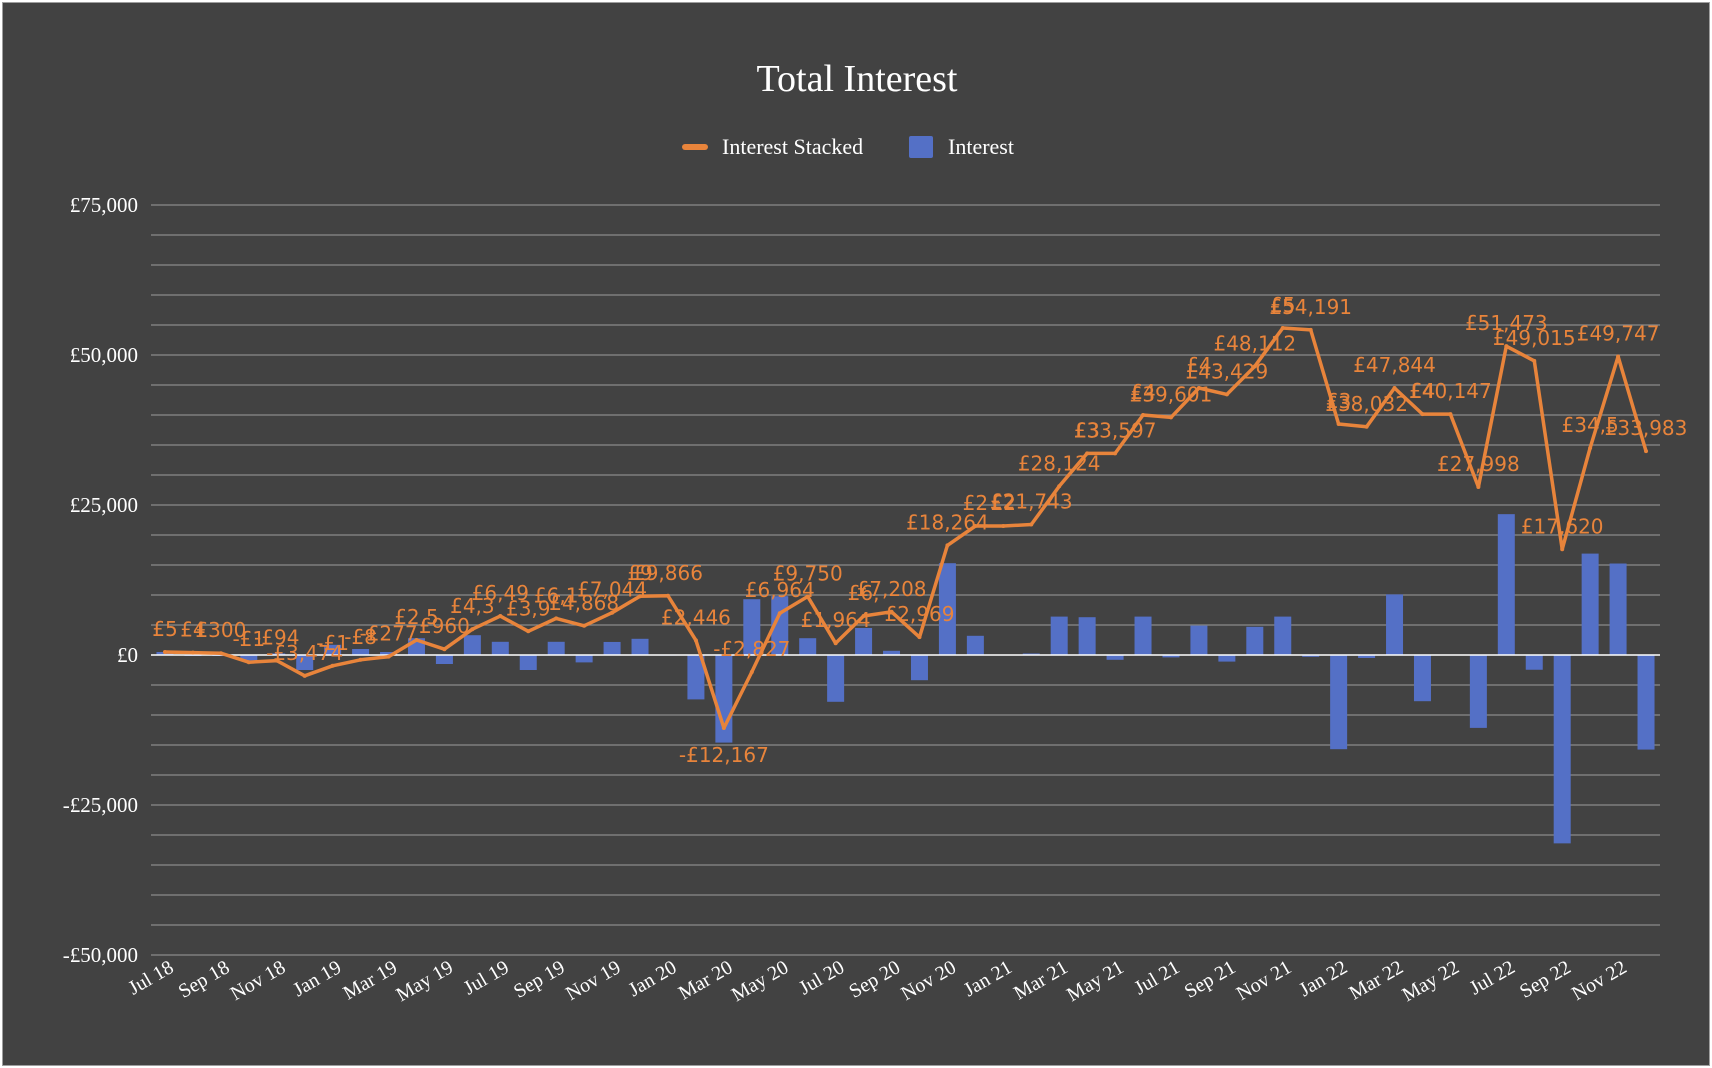 This screenshot has height=1068, width=1712. I want to click on legend-item-interest-stacked: Interest Stacked, so click(772, 146).